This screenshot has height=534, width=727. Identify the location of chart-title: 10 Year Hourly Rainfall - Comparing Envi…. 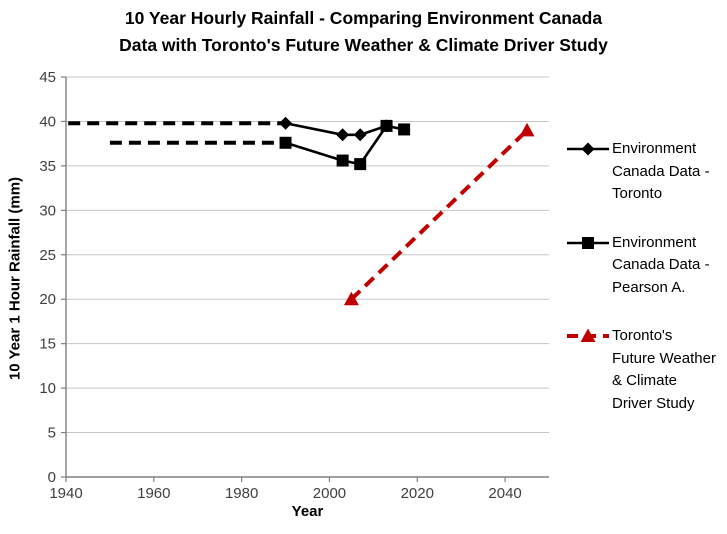
(363, 32).